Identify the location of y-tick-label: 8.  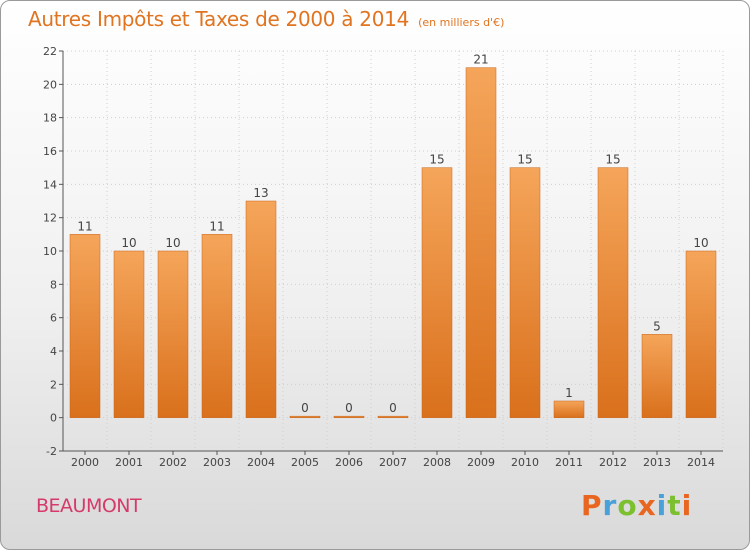
(53, 284).